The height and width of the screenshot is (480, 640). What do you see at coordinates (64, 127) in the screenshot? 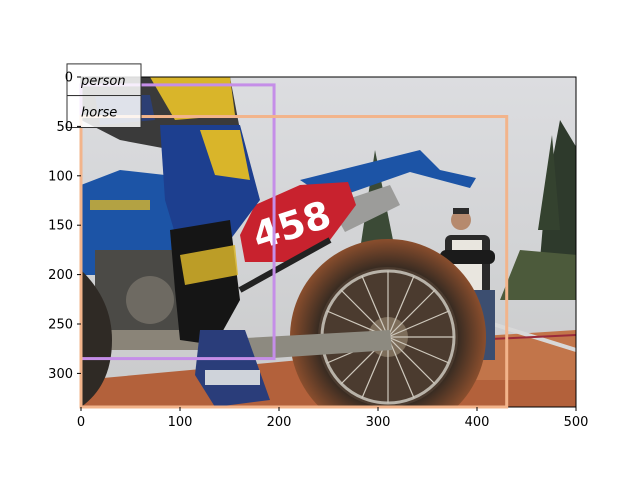
I see `y-tick-label: 50` at bounding box center [64, 127].